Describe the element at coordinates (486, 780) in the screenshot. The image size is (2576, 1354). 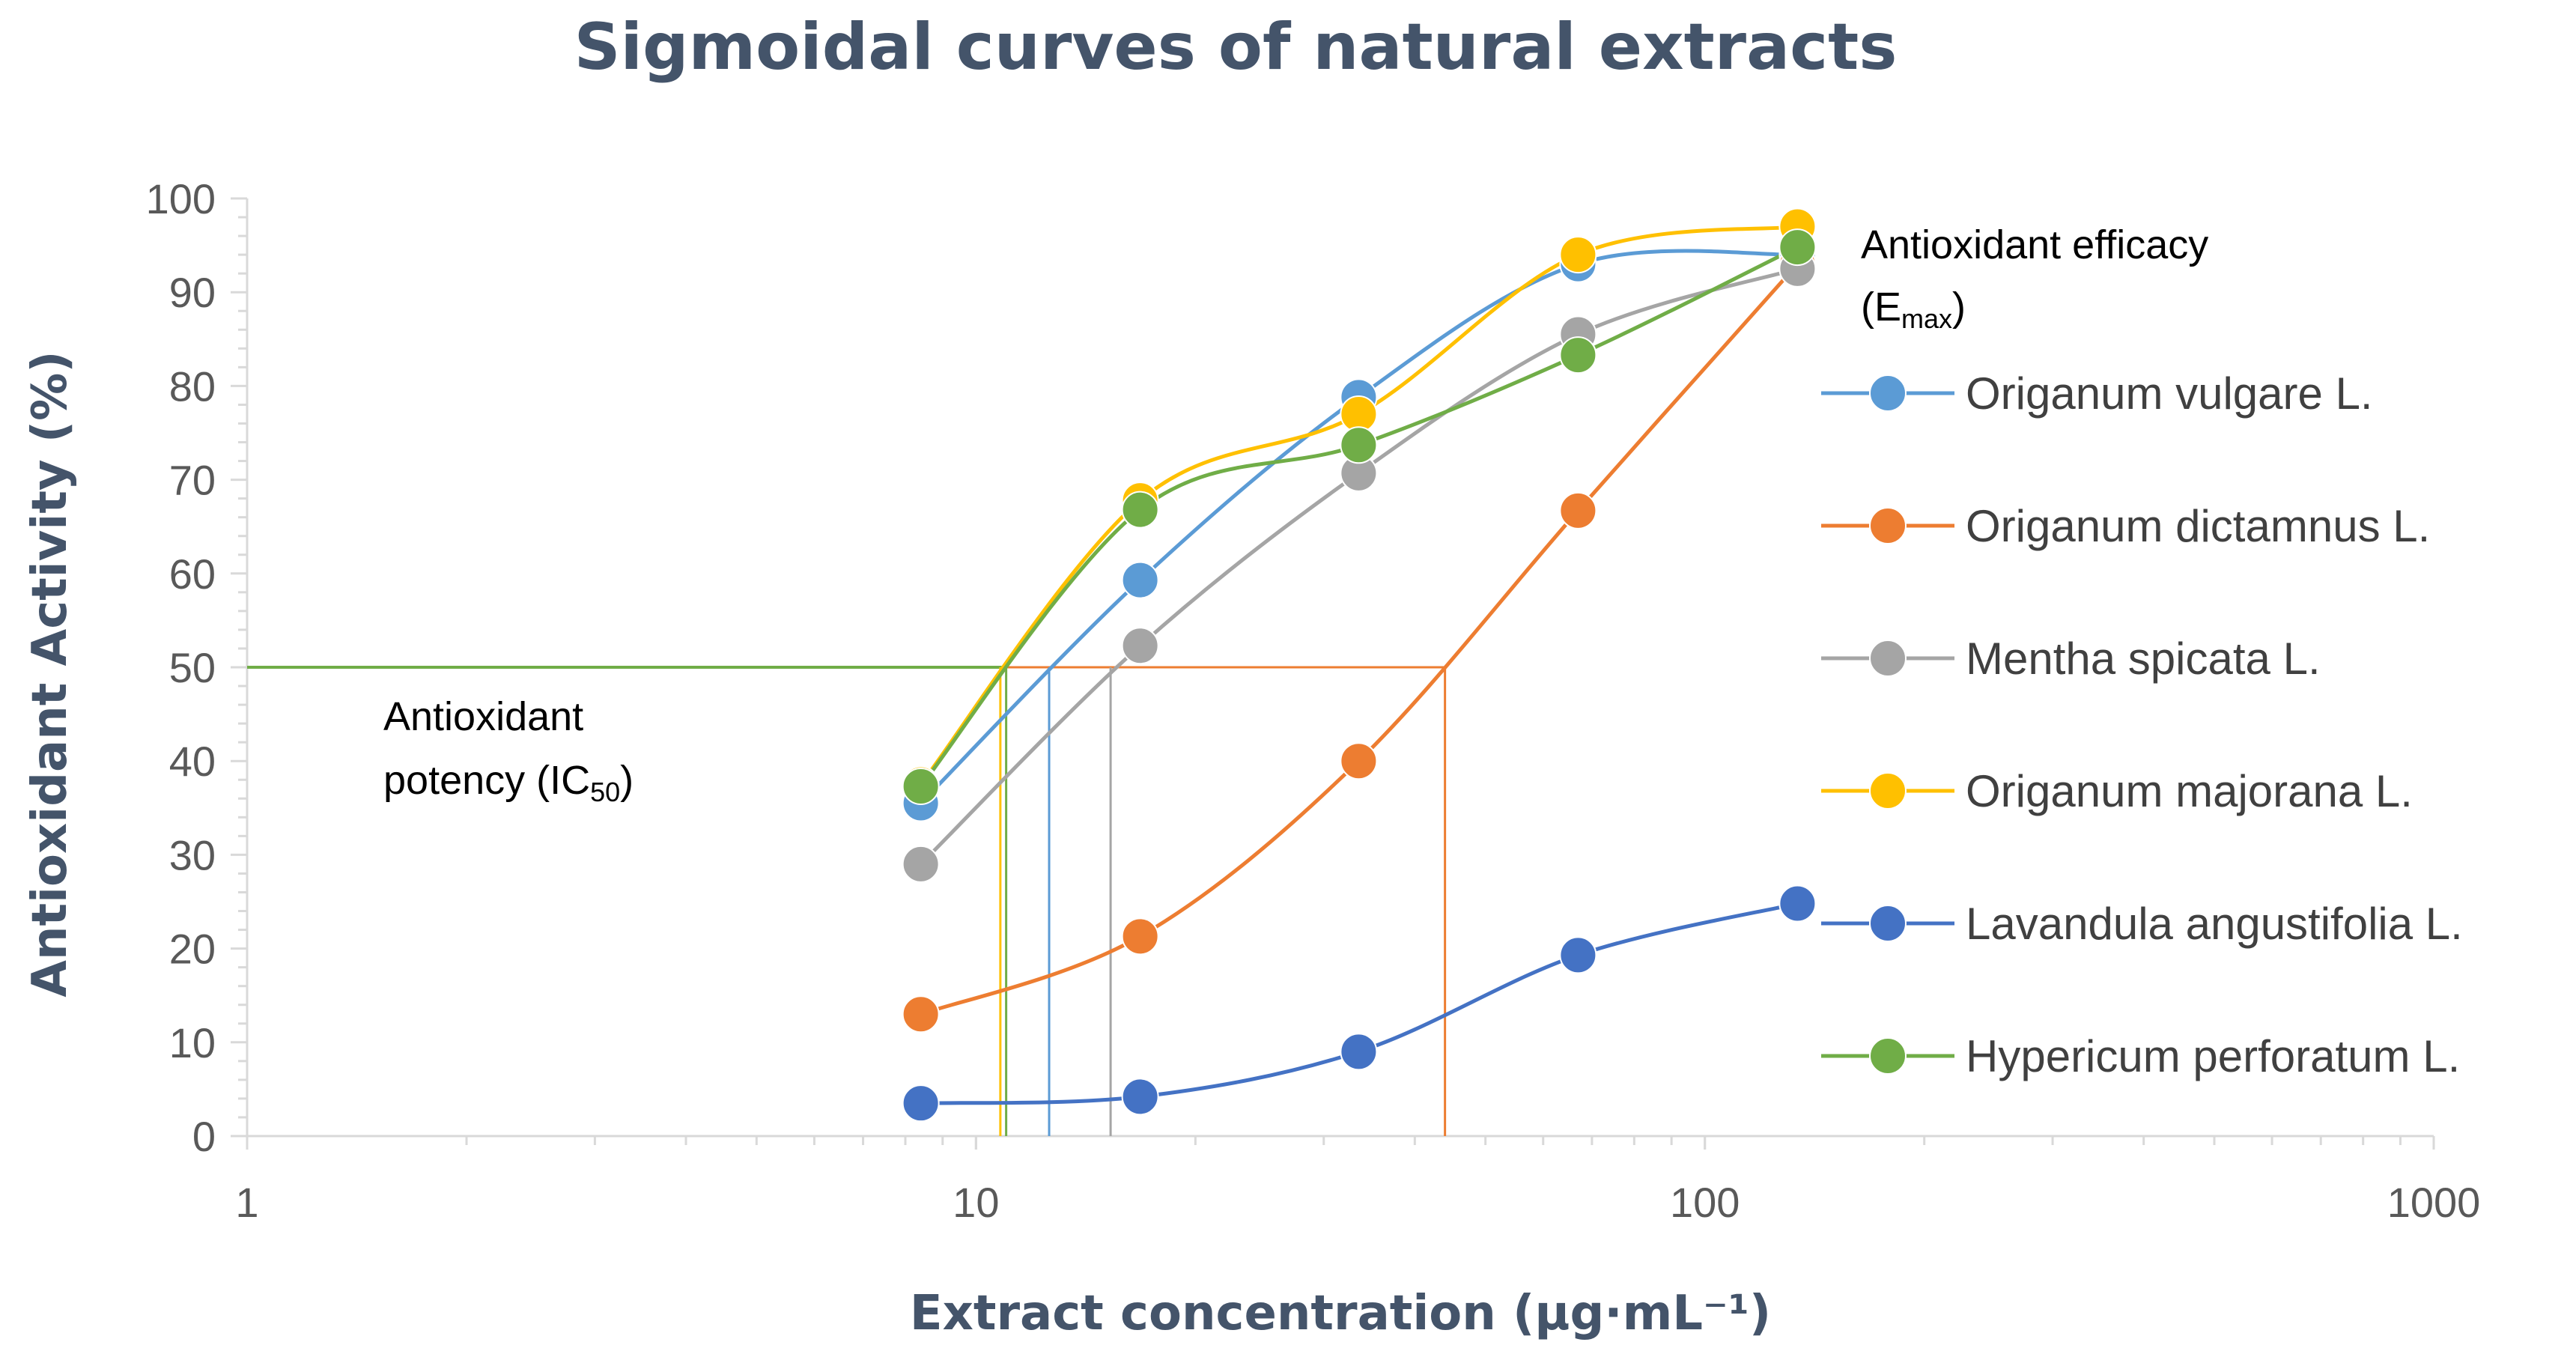
I see `potency-label-text: potency (IC` at that location.